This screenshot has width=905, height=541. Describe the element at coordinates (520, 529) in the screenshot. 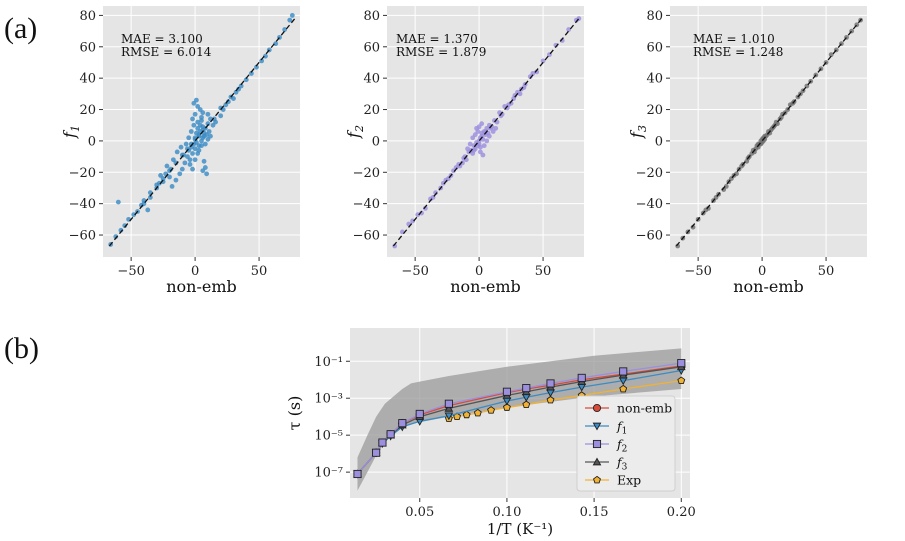

I see `x-axis-label: 1/T (K⁻¹)` at that location.